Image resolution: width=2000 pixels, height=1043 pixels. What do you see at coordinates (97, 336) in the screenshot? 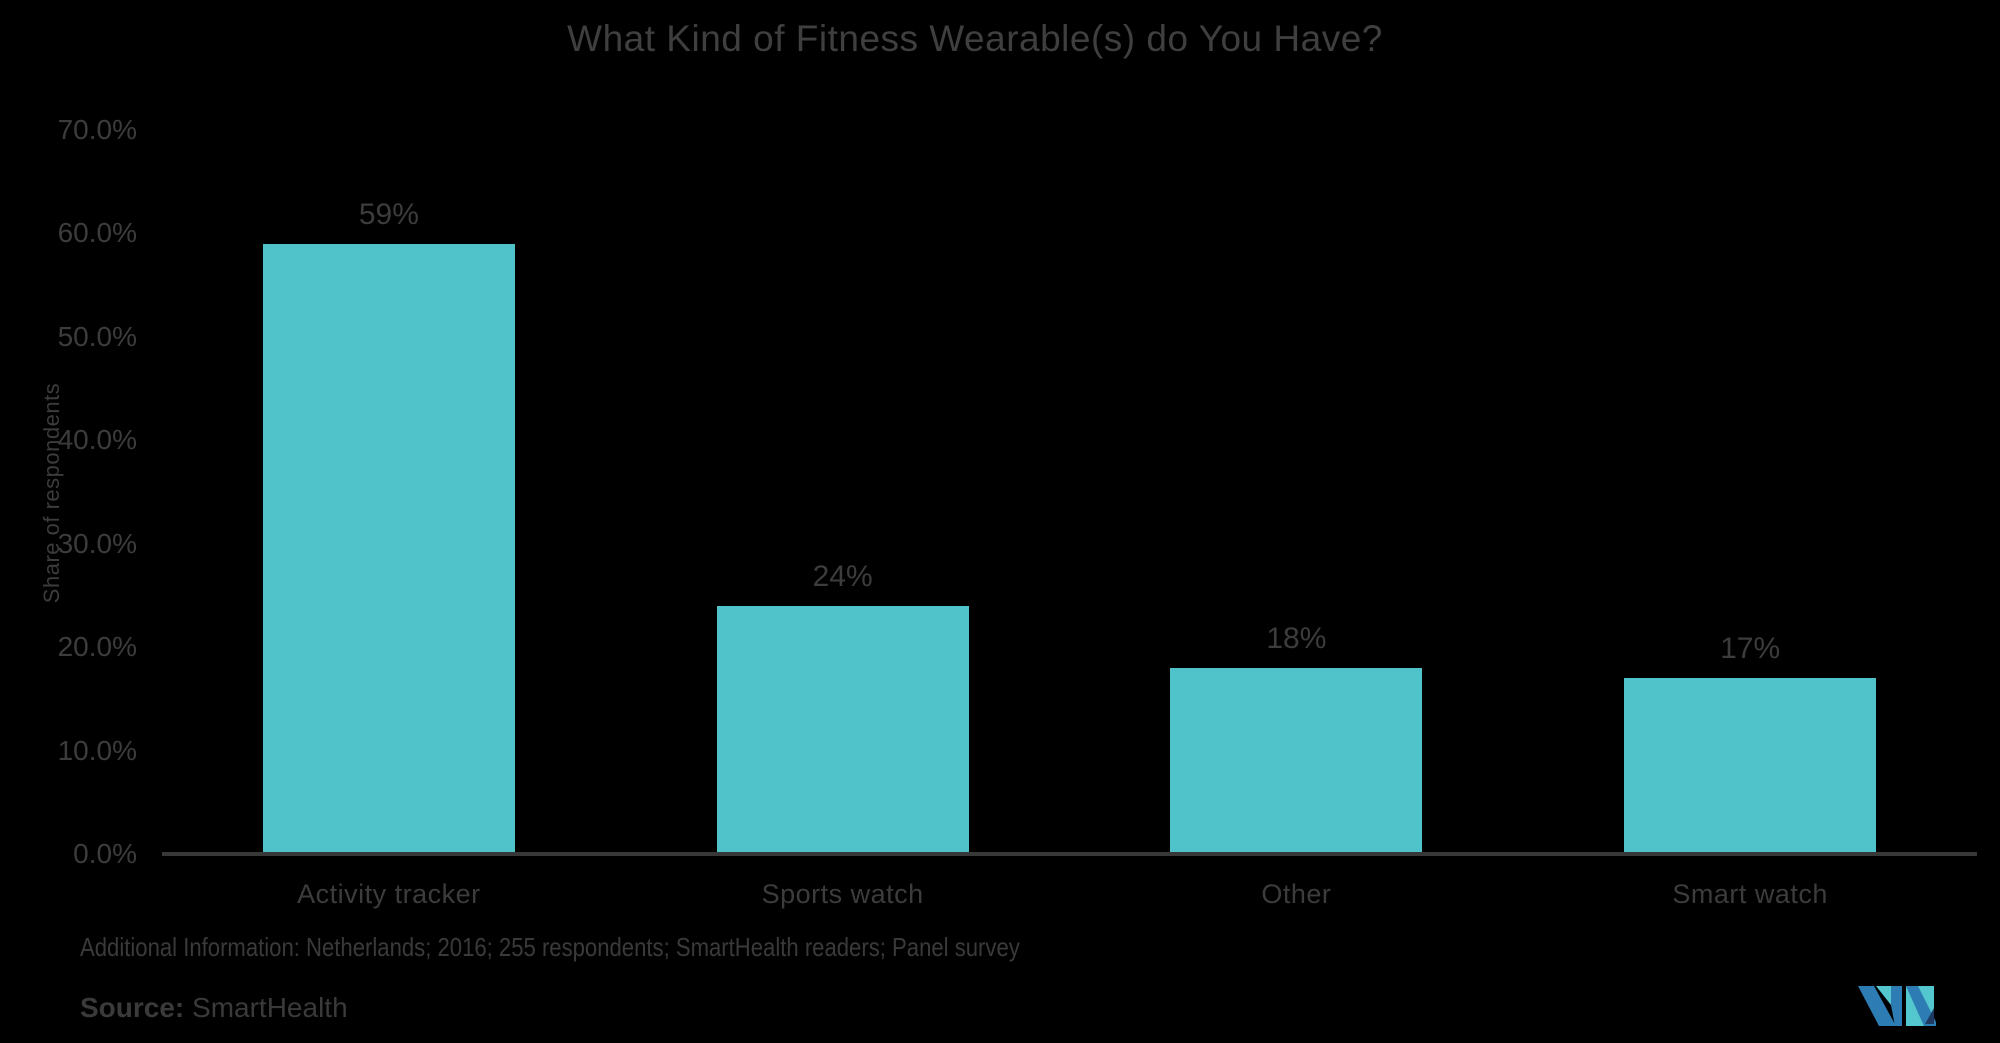
I see `y-tick-label: 50.0%` at bounding box center [97, 336].